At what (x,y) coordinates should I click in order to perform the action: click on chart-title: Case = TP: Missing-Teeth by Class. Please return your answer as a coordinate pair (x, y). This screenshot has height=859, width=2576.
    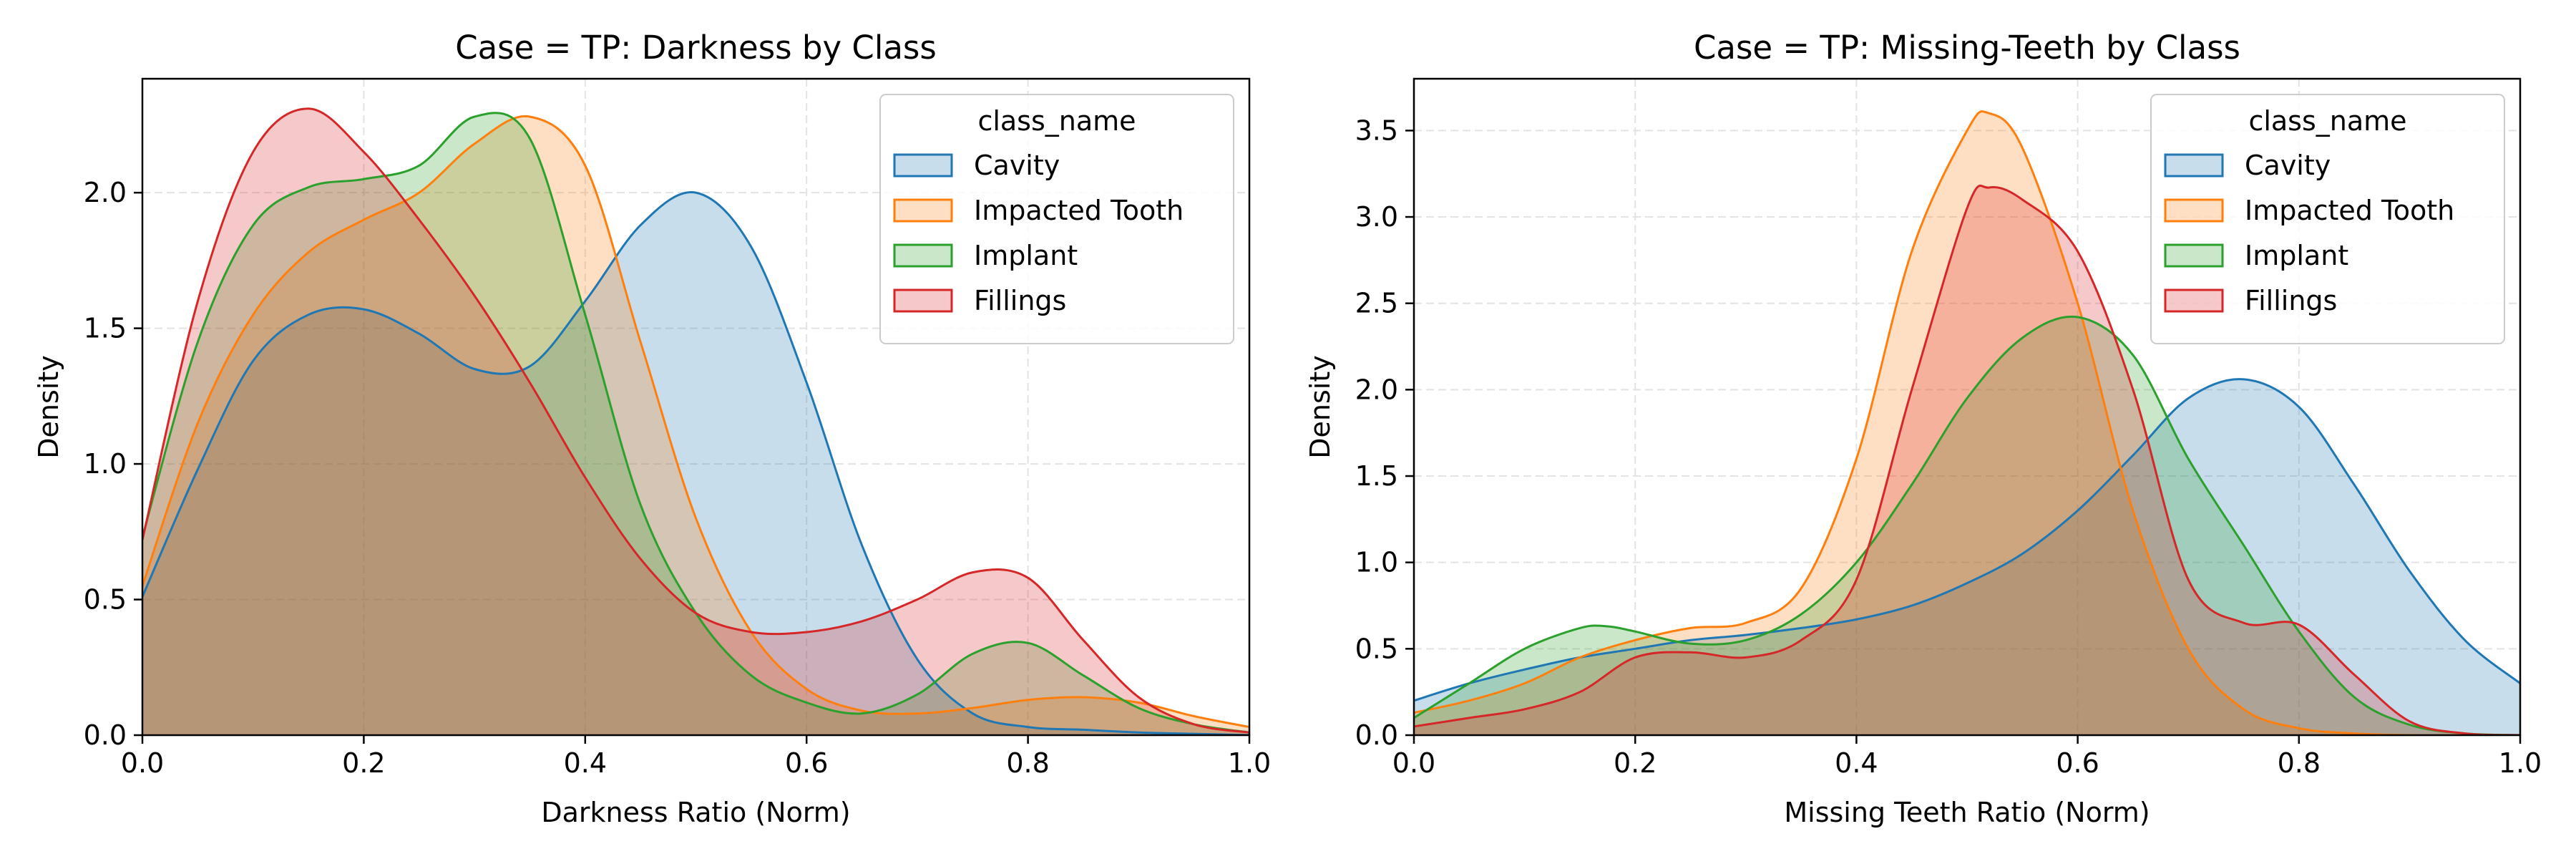
    Looking at the image, I should click on (1967, 48).